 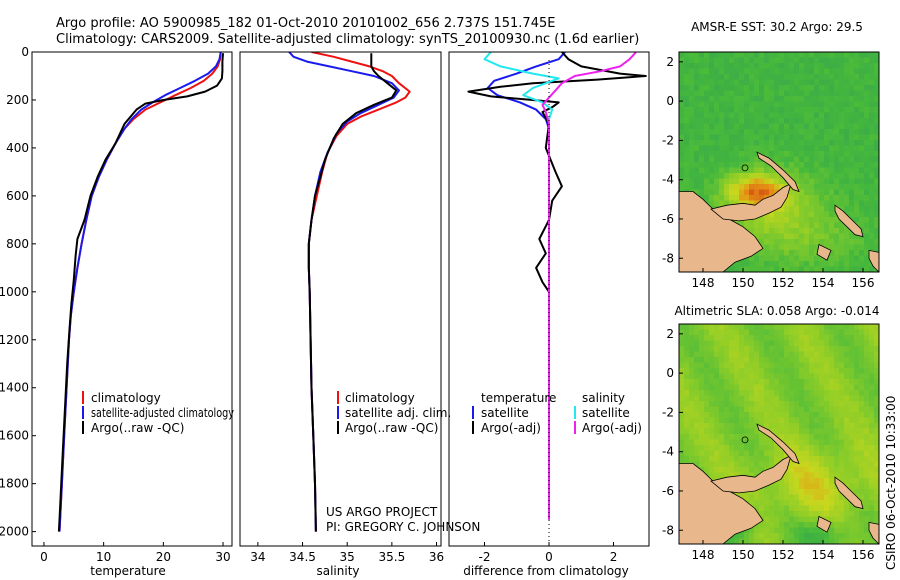 I want to click on temperature-xlabel: temperature, so click(x=127, y=571).